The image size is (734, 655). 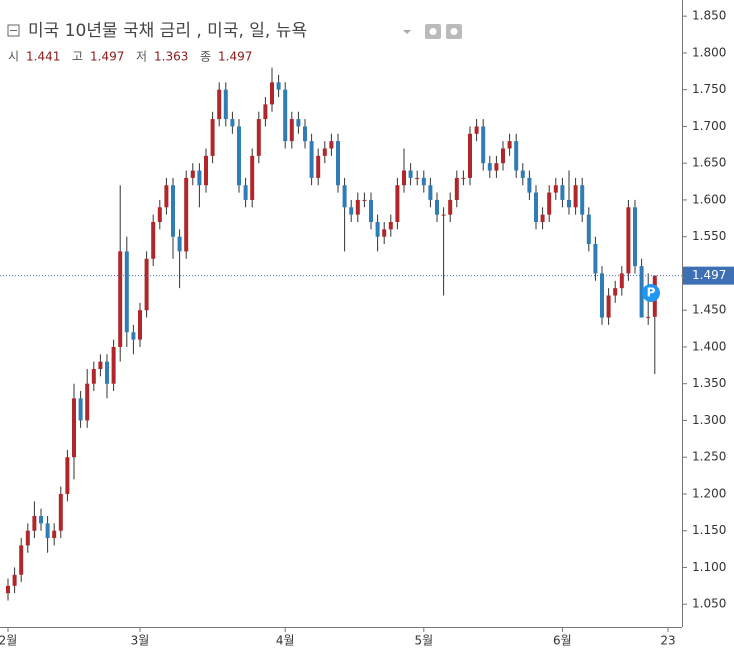 I want to click on y-tick-label: 1.350, so click(x=709, y=383).